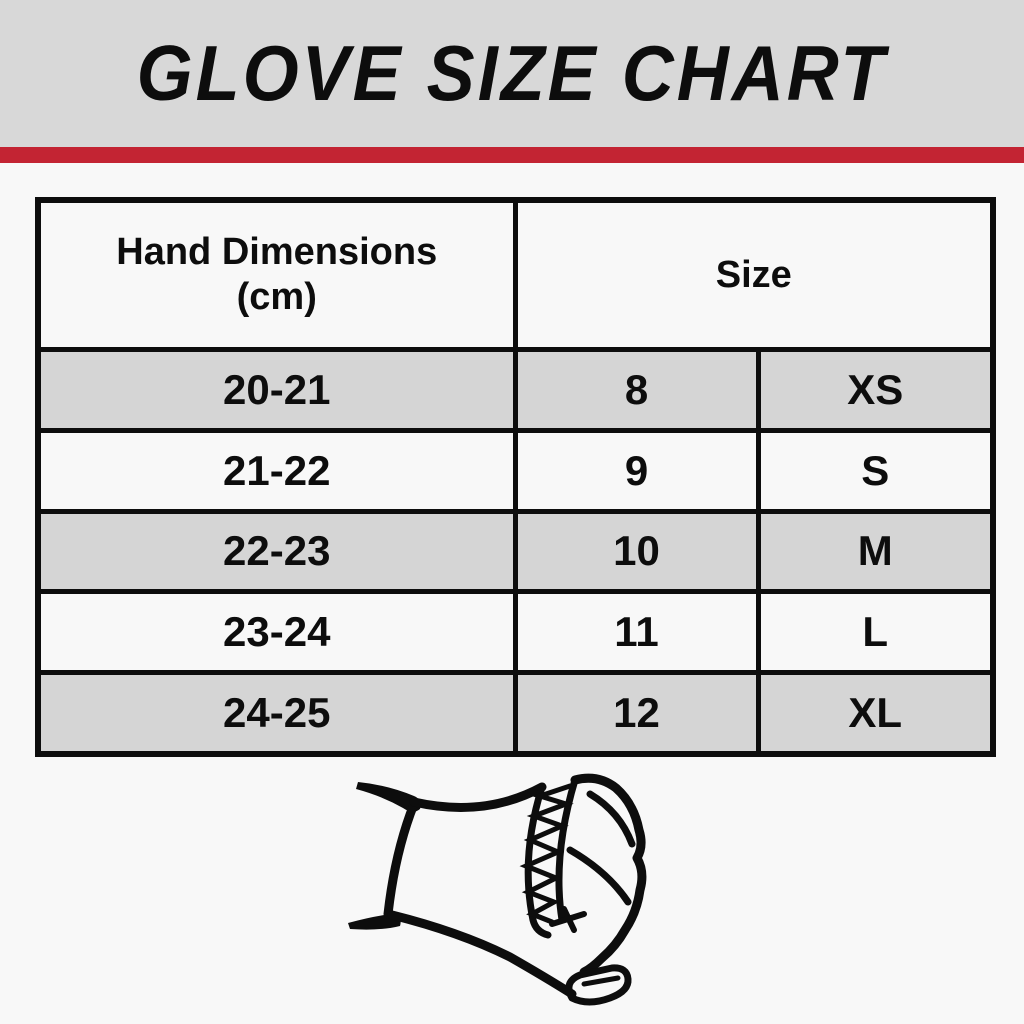  What do you see at coordinates (538, 861) in the screenshot?
I see `band-left-edge` at bounding box center [538, 861].